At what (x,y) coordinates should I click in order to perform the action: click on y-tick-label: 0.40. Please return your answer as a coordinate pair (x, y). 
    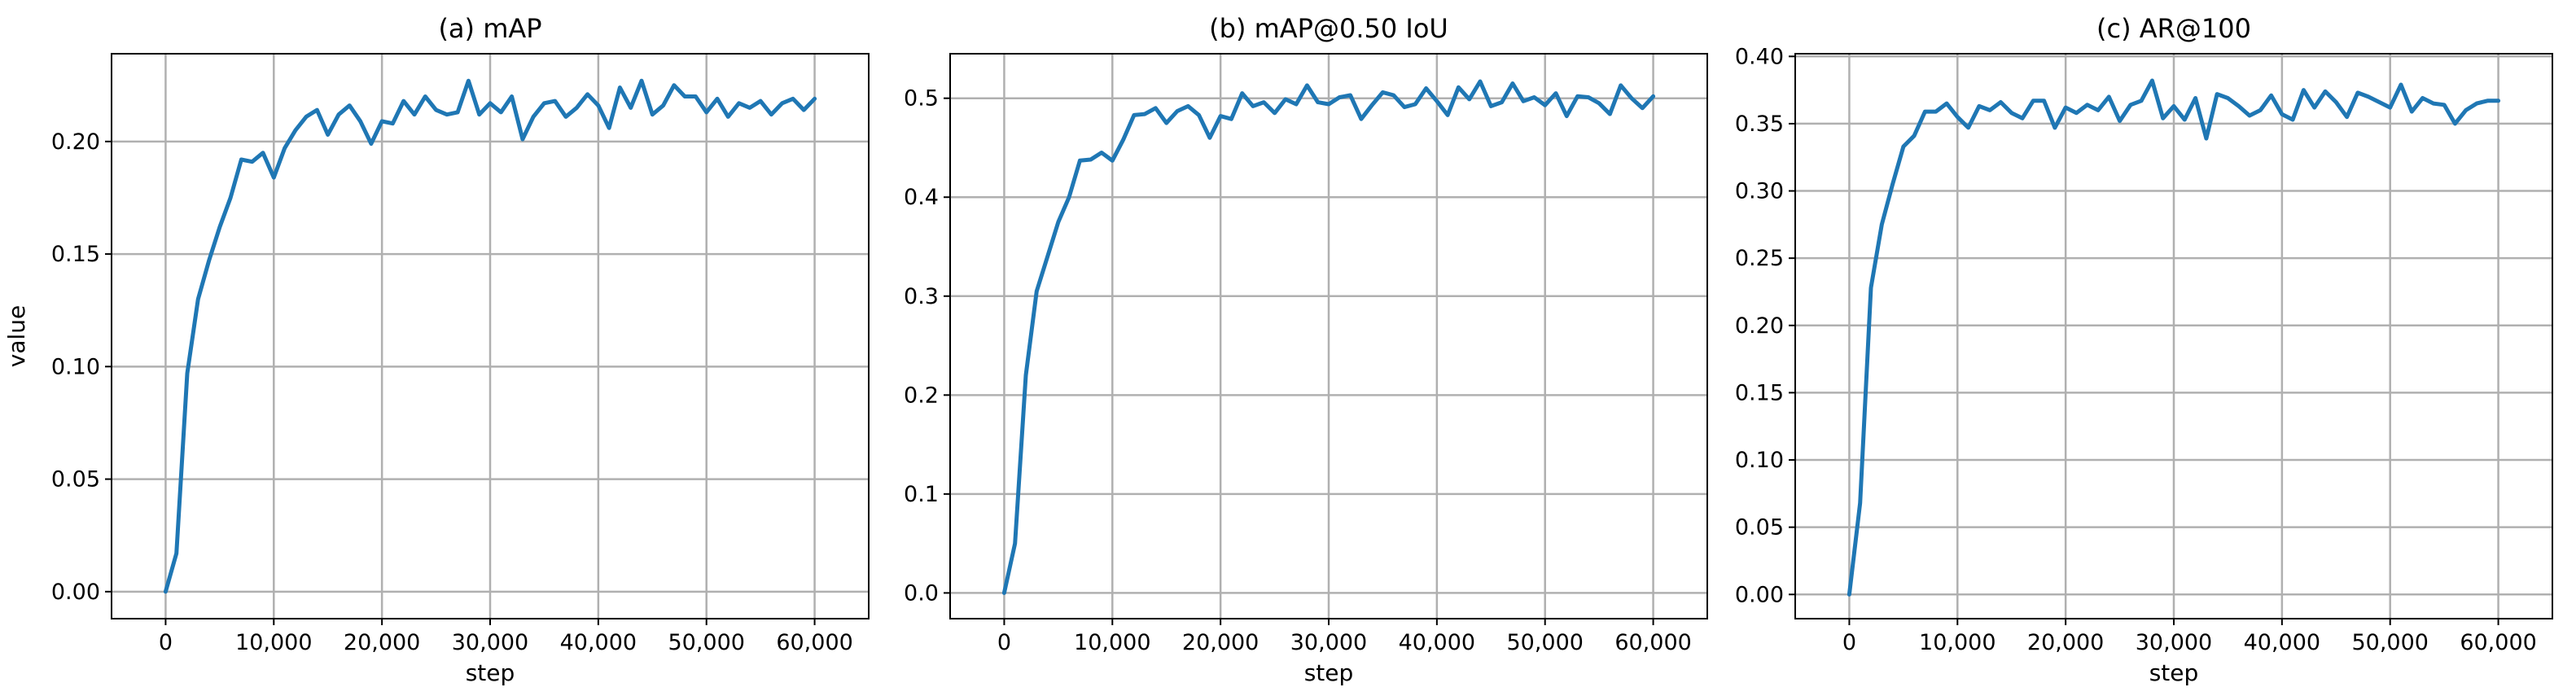
    Looking at the image, I should click on (1759, 56).